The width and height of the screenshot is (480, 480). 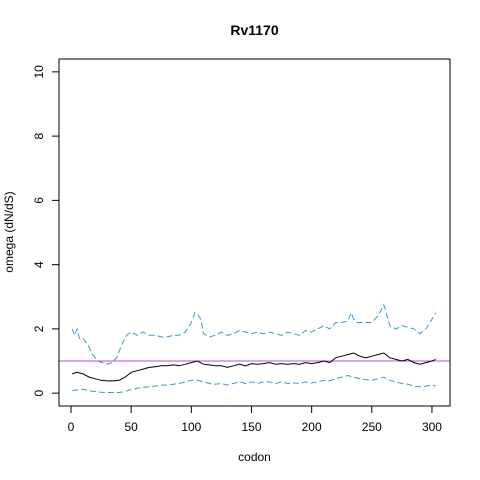 I want to click on series-line-upper, so click(x=254, y=334).